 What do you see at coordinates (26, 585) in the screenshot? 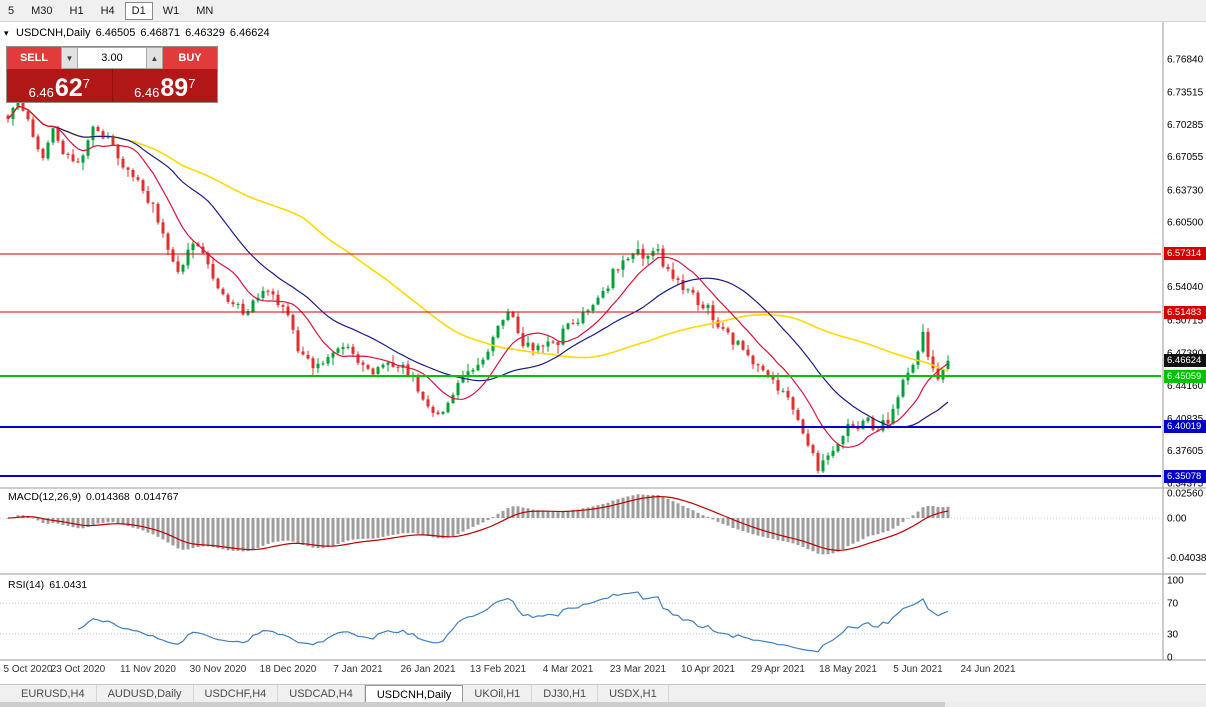
I see `rsi-name: RSI(14)` at bounding box center [26, 585].